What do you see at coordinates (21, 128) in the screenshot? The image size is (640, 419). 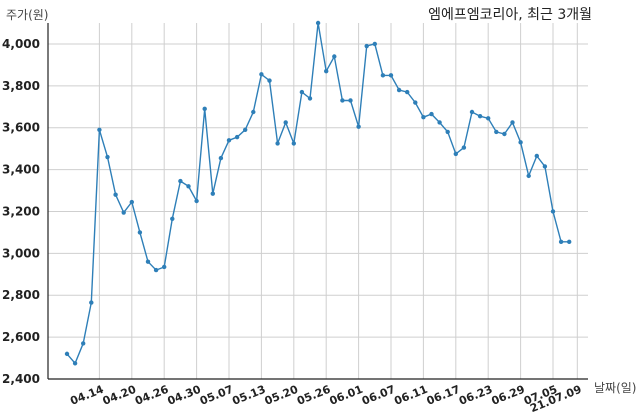 I see `y-tick-label: 3,600` at bounding box center [21, 128].